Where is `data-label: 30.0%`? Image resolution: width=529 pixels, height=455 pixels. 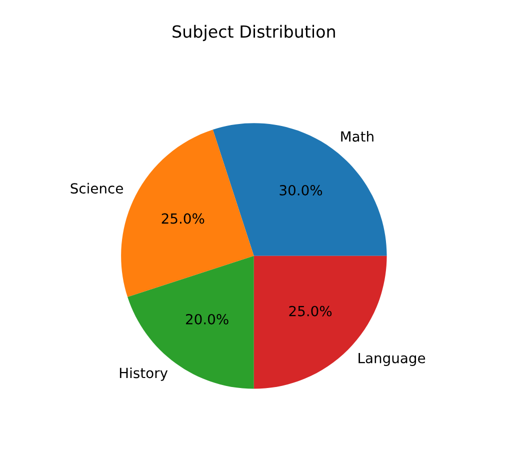
data-label: 30.0% is located at coordinates (301, 190).